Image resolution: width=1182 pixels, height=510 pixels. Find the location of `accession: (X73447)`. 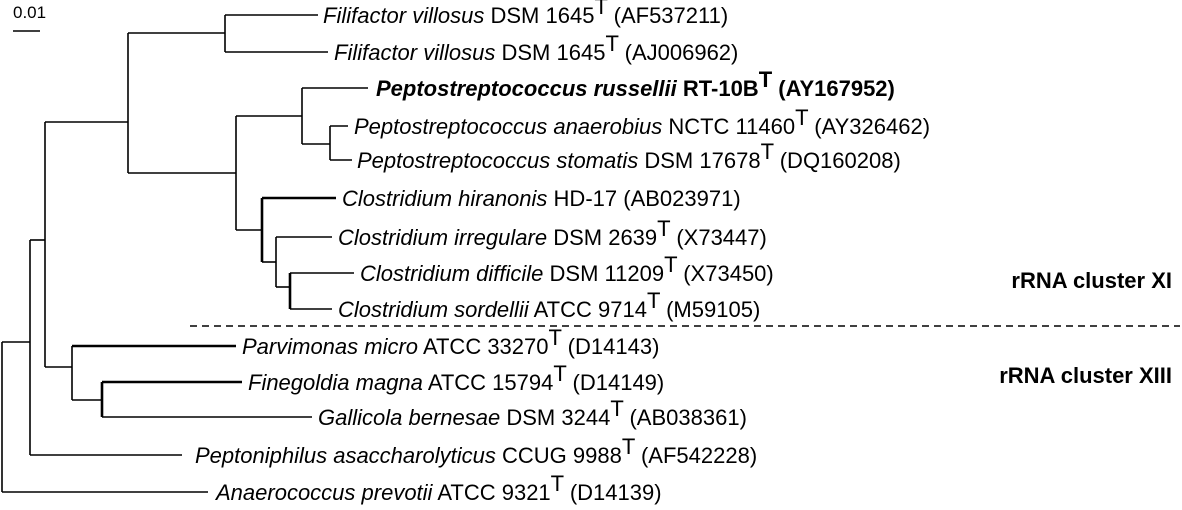

accession: (X73447) is located at coordinates (721, 237).